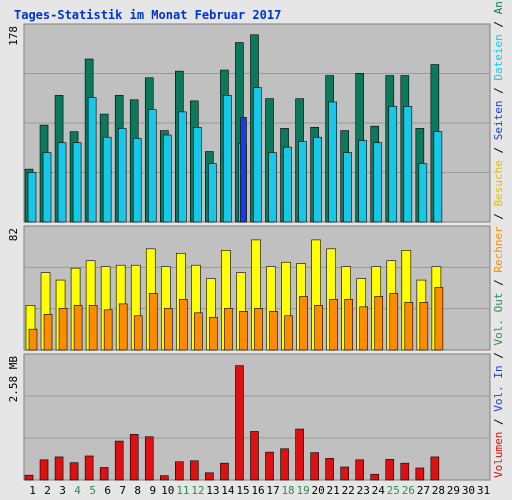 Image resolution: width=512 pixels, height=500 pixels. I want to click on x-tick-label: 26, so click(408, 490).